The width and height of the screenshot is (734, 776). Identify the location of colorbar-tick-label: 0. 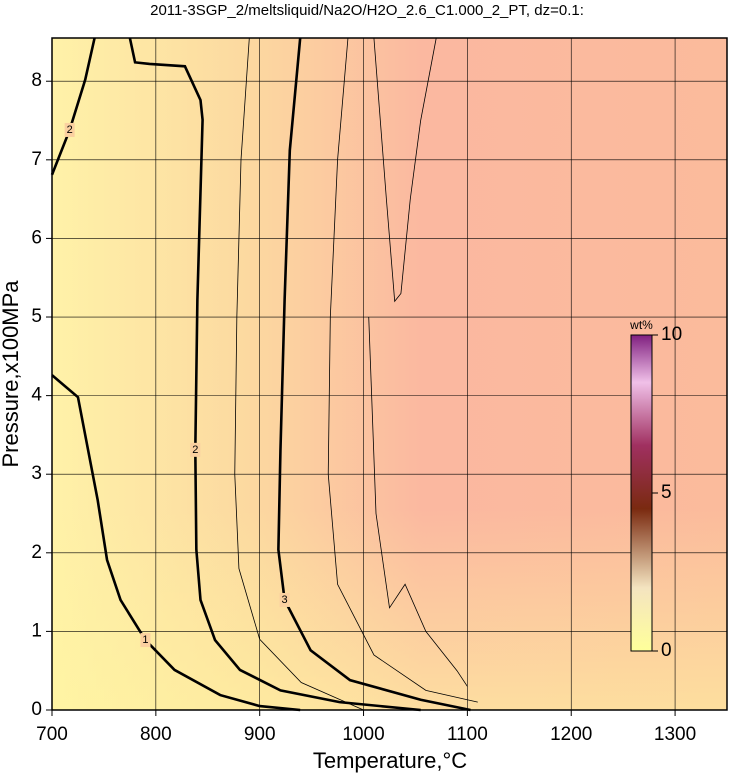
(666, 650).